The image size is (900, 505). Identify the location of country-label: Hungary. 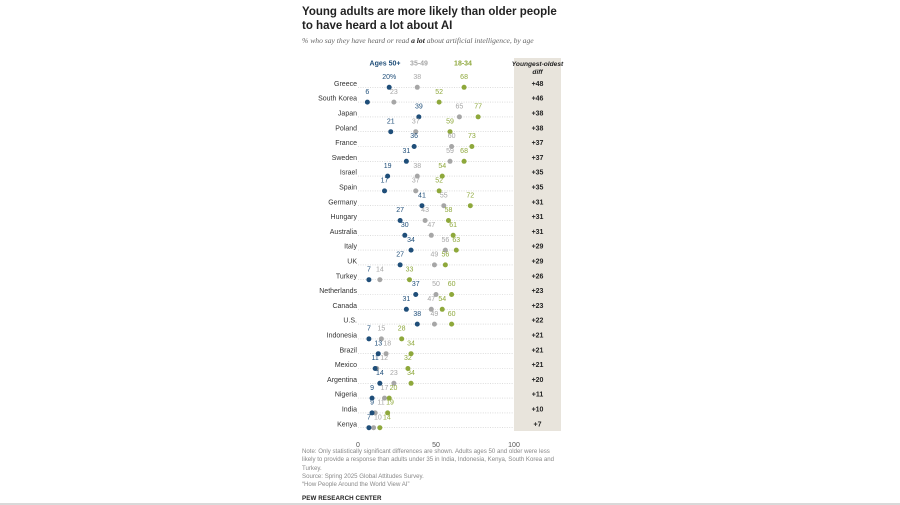
(344, 217).